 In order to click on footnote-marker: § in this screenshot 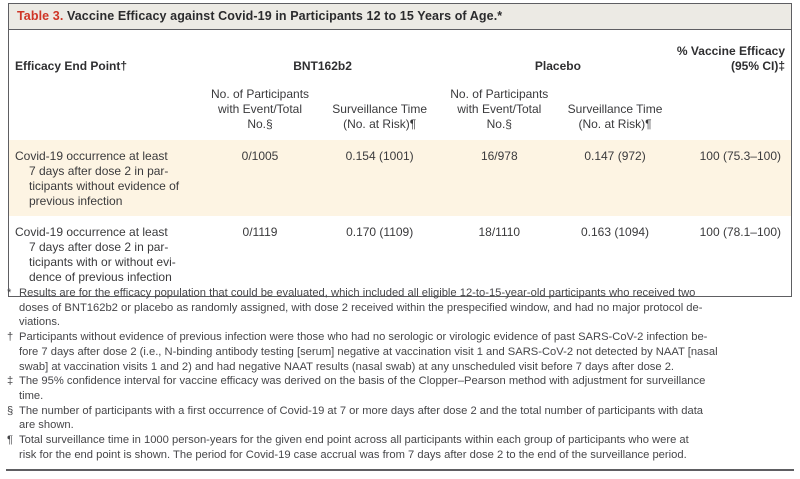, I will do `click(10, 410)`.